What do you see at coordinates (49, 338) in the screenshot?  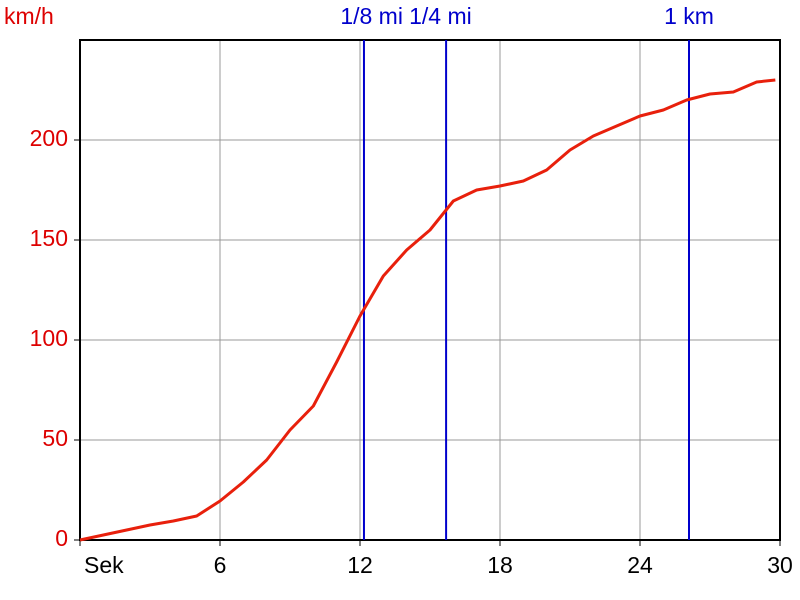 I see `y-tick-label: 100` at bounding box center [49, 338].